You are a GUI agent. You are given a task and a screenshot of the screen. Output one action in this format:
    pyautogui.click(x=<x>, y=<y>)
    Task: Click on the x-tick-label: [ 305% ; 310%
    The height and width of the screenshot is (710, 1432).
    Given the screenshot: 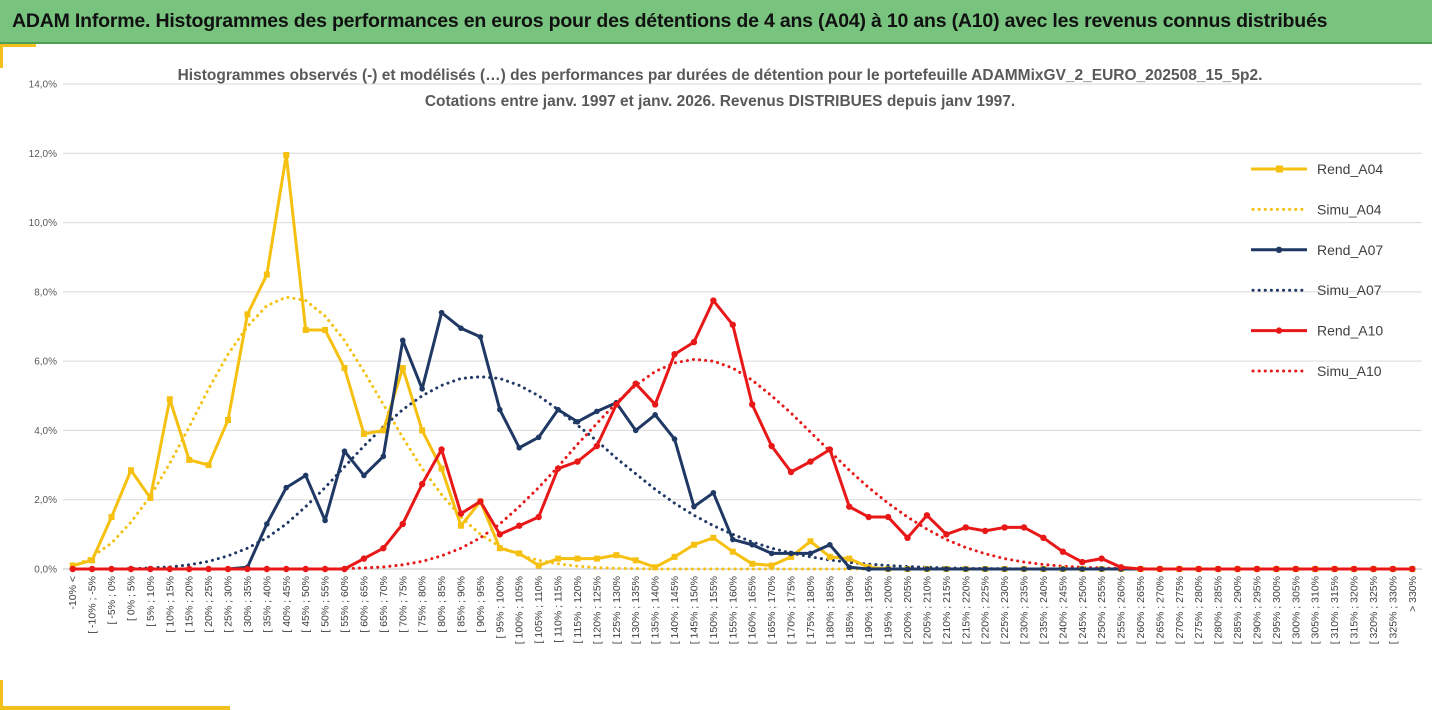 What is the action you would take?
    pyautogui.click(x=1316, y=610)
    